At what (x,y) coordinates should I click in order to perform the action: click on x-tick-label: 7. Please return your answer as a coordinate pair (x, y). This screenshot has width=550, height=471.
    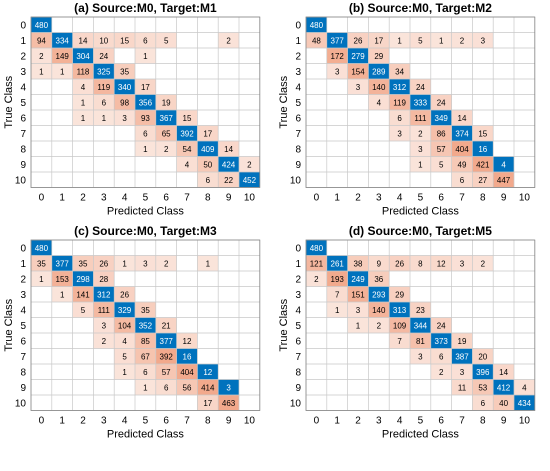
    Looking at the image, I should click on (462, 198).